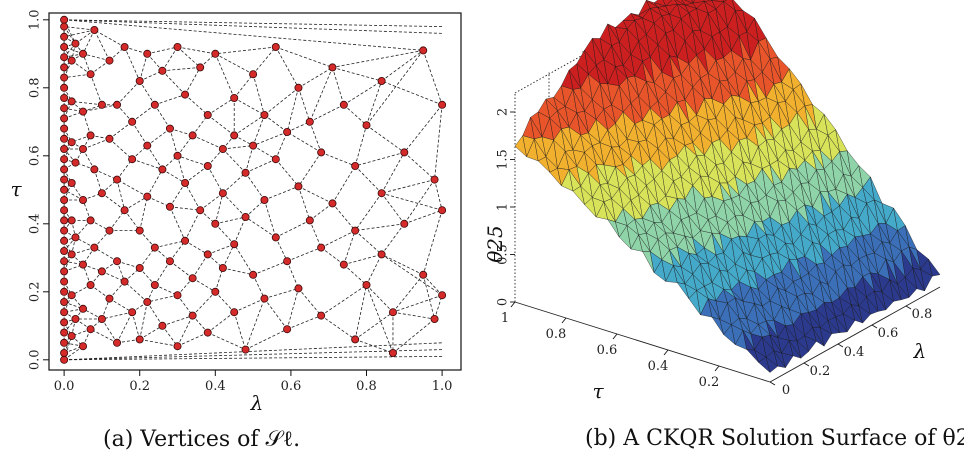 The image size is (964, 466). Describe the element at coordinates (35, 19) in the screenshot. I see `y-tick-label: 1.0` at that location.